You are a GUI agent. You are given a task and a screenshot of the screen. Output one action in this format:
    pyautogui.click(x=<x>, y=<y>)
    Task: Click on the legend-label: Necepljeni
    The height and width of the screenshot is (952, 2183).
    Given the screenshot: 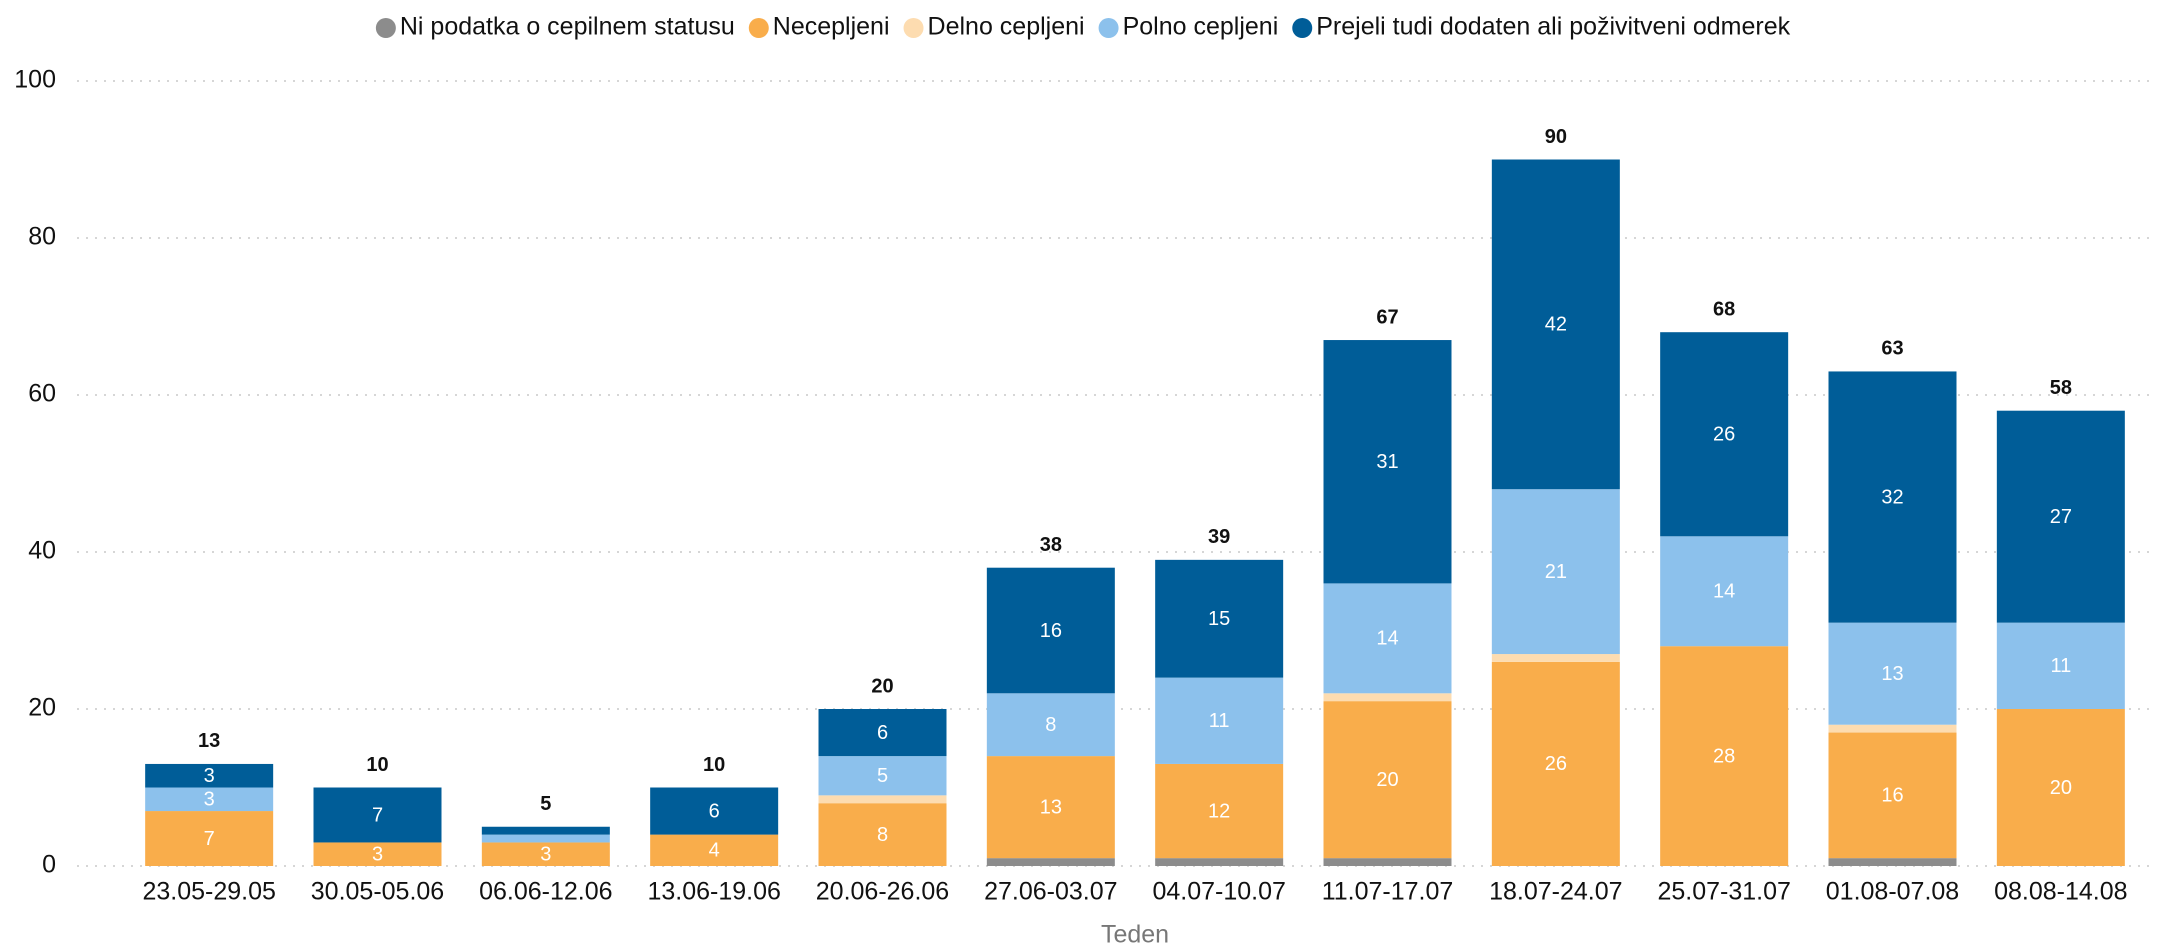 What is the action you would take?
    pyautogui.click(x=831, y=27)
    